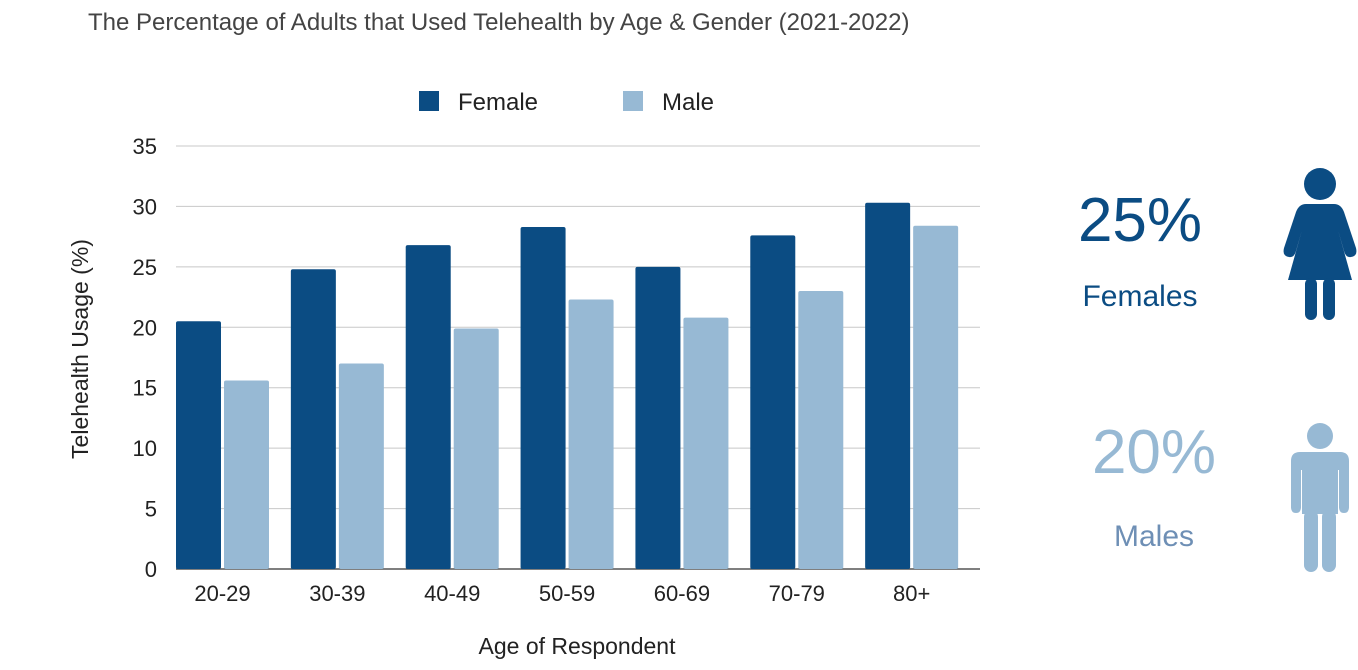  I want to click on female-stat-label: Females, so click(1140, 296).